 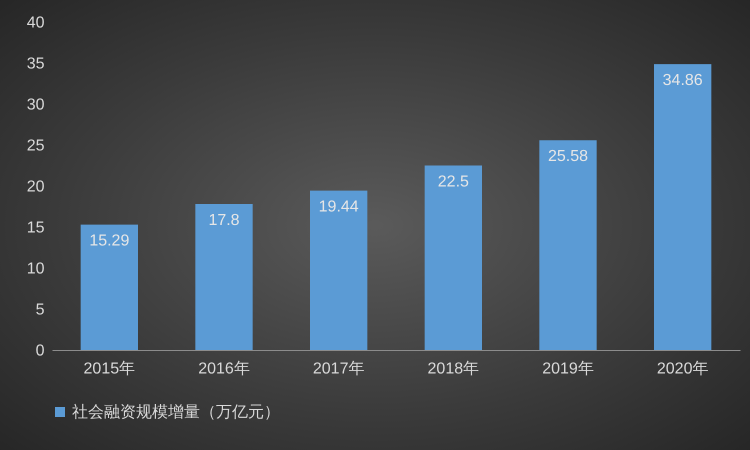 I want to click on x-tick-label: 2017年, so click(x=338, y=369).